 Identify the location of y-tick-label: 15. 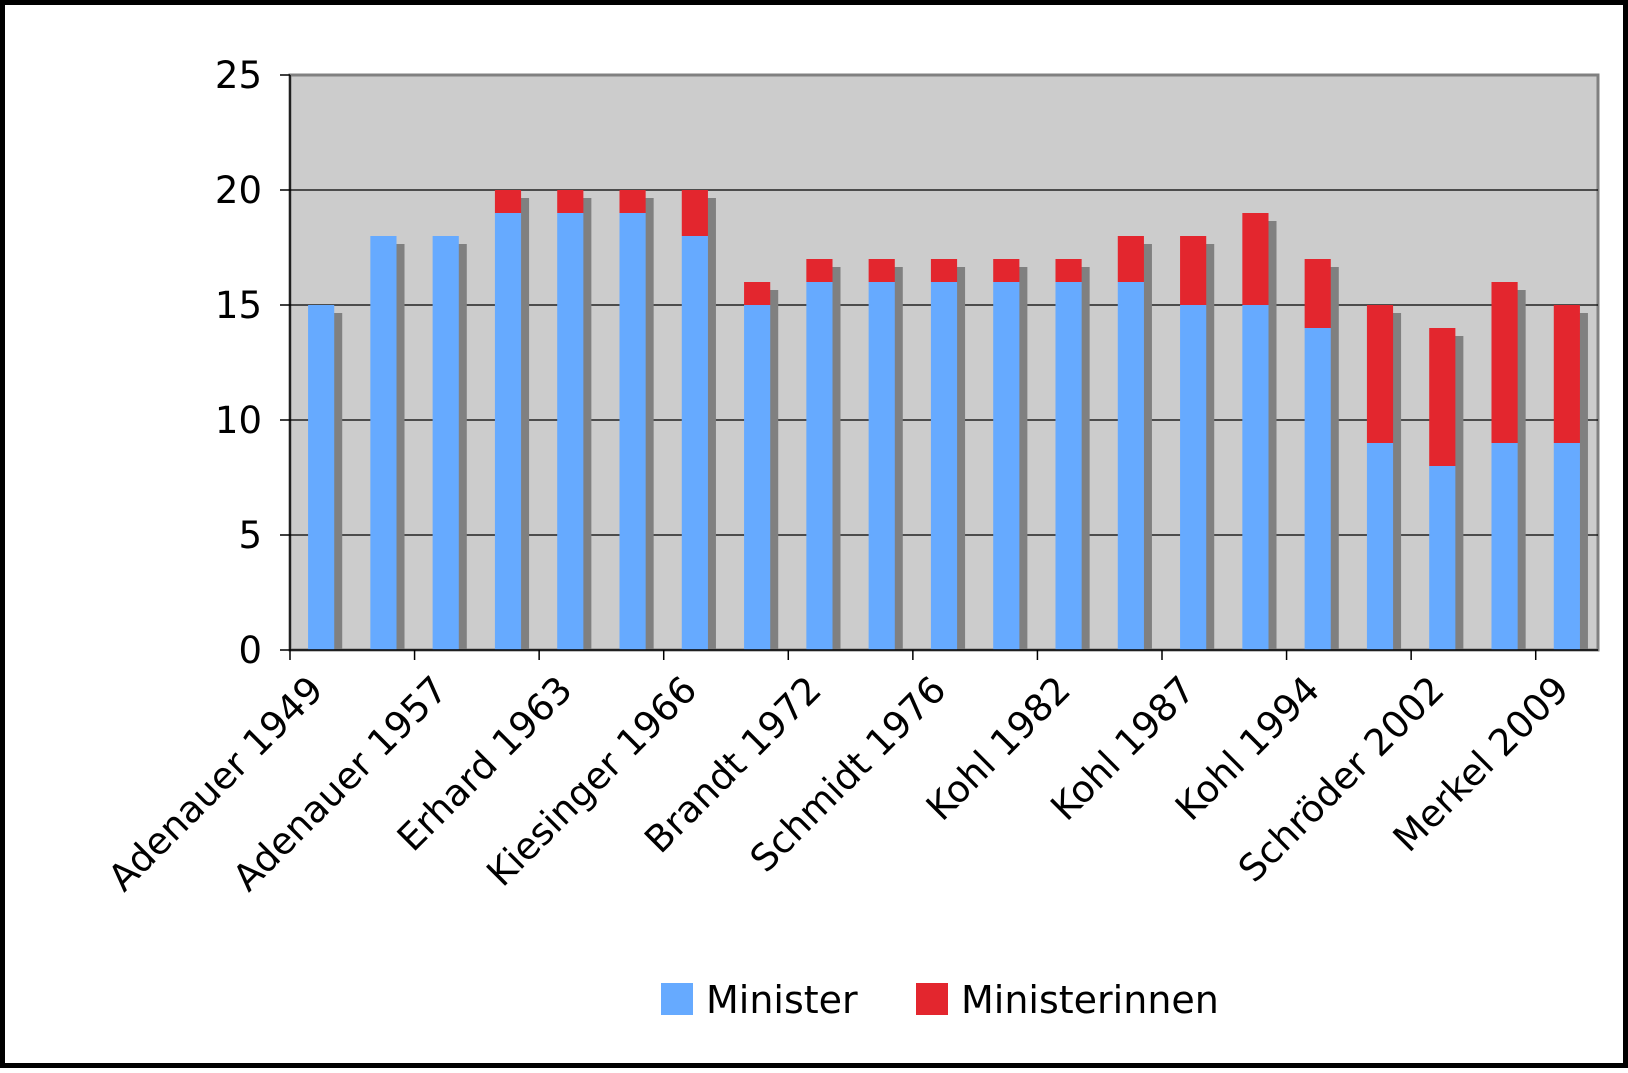
(238, 305).